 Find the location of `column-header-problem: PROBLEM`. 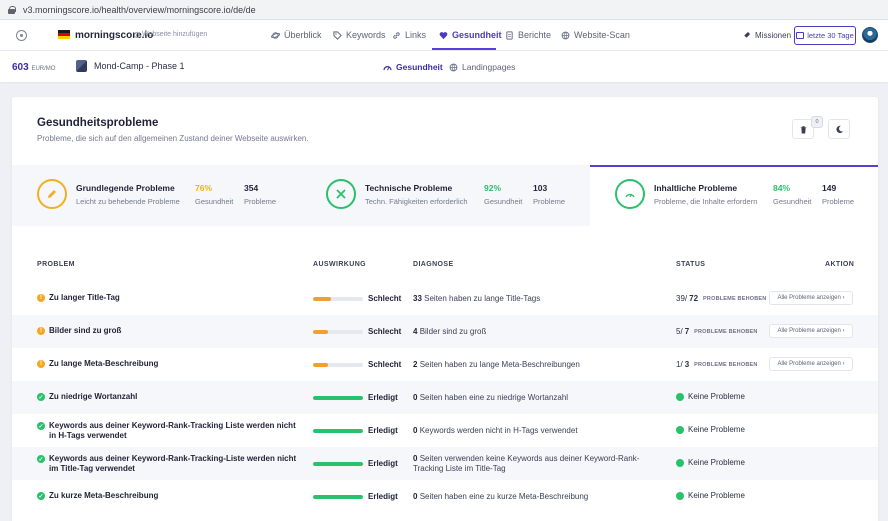

column-header-problem: PROBLEM is located at coordinates (56, 264).